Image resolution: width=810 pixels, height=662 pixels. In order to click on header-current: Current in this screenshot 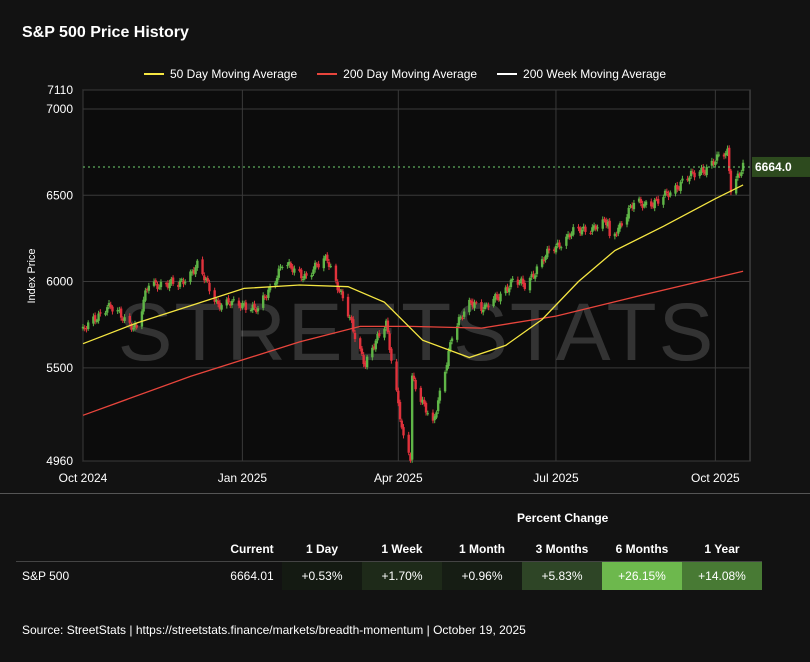, I will do `click(252, 549)`.